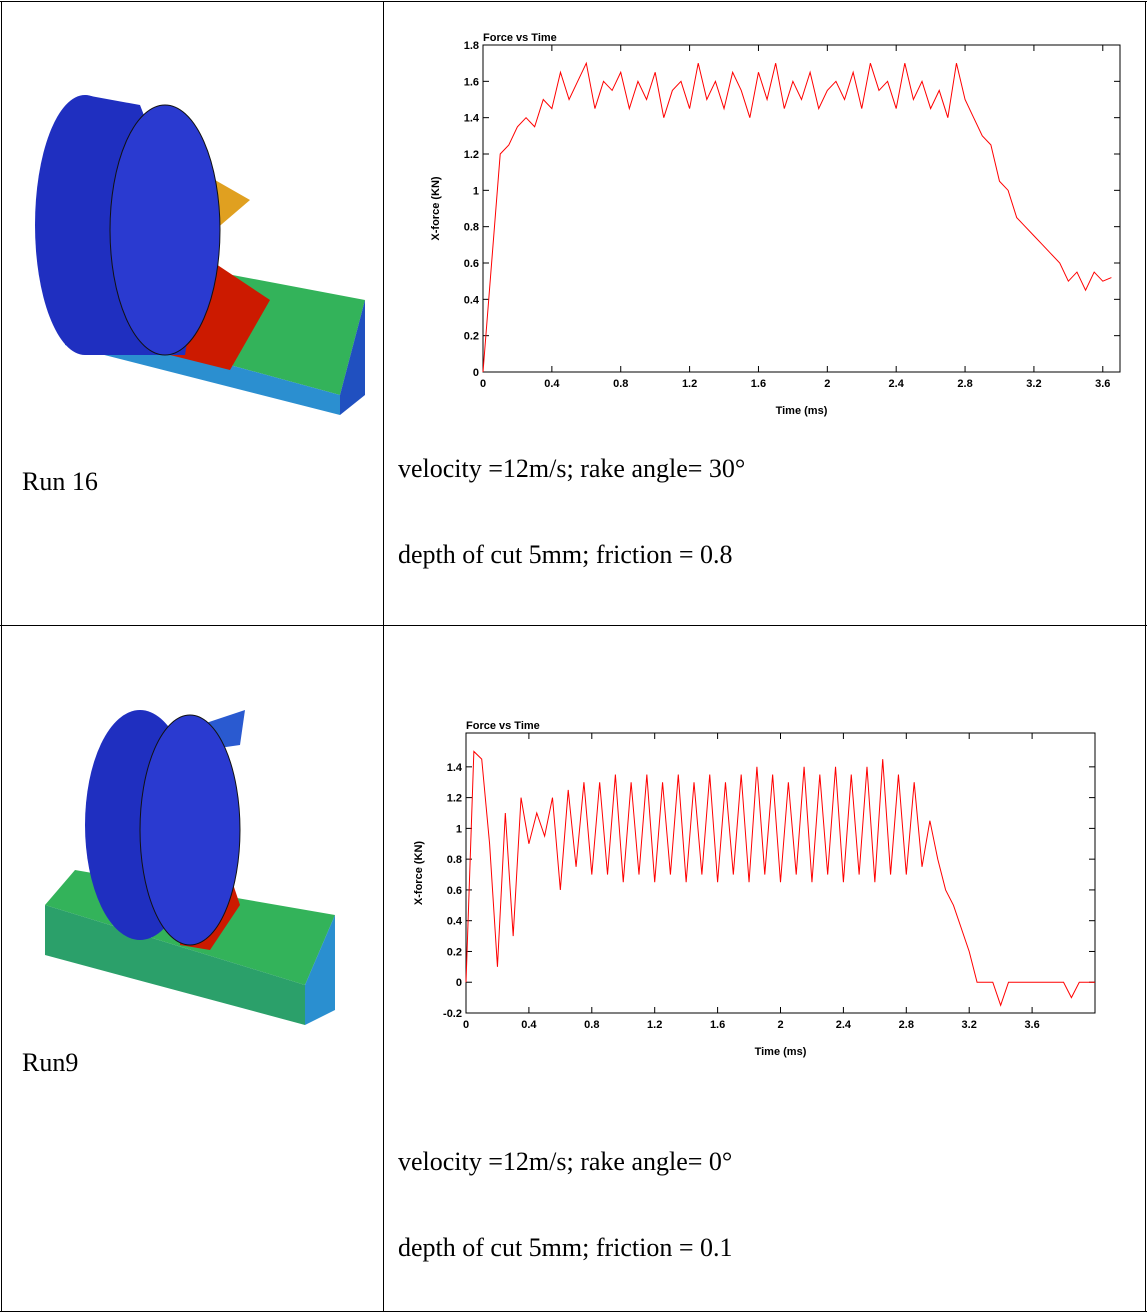 This screenshot has height=1313, width=1147. What do you see at coordinates (565, 1247) in the screenshot?
I see `caption: depth of cut 5mm; friction = 0.1` at bounding box center [565, 1247].